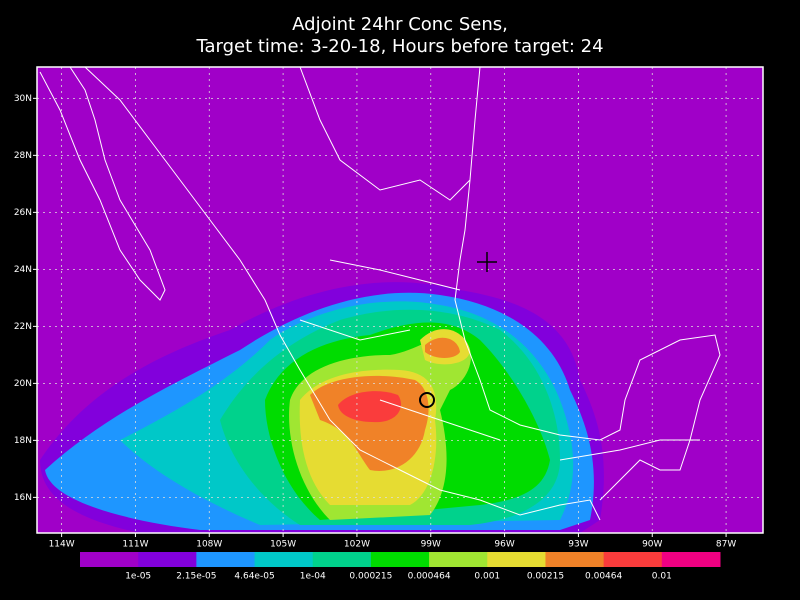 The width and height of the screenshot is (800, 600). Describe the element at coordinates (135, 545) in the screenshot. I see `x-tick-label: 111W` at that location.